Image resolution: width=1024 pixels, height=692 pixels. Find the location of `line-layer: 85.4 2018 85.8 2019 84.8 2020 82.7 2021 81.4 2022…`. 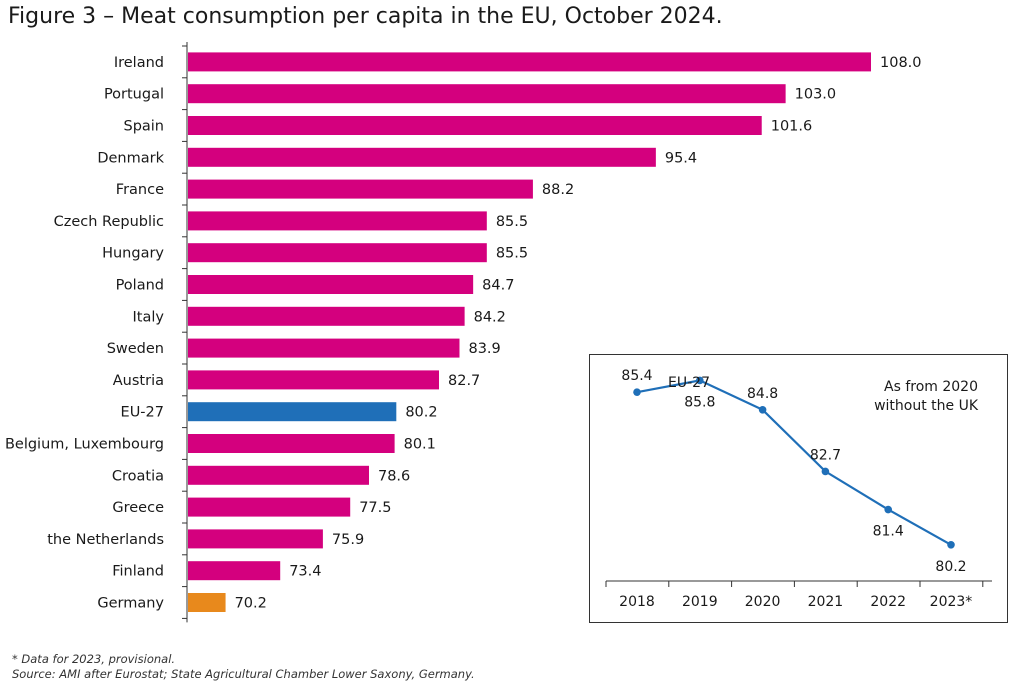

line-layer: 85.4 2018 85.8 2019 84.8 2020 82.7 2021 81.4 2022… is located at coordinates (798, 489).